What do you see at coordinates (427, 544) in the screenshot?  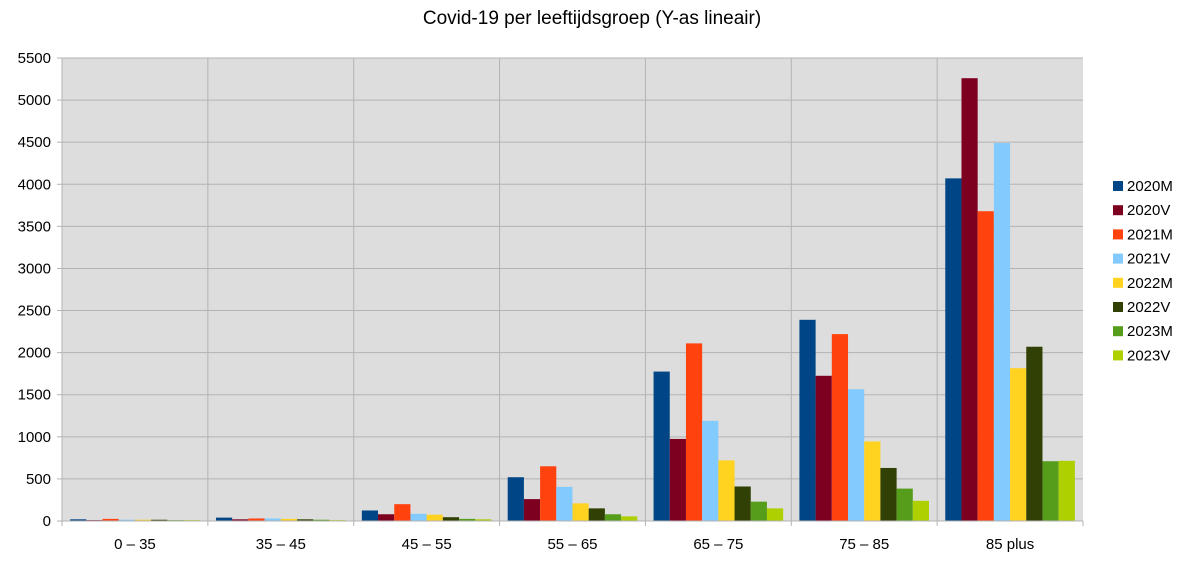 I see `x-tick-label: 45 – 55` at bounding box center [427, 544].